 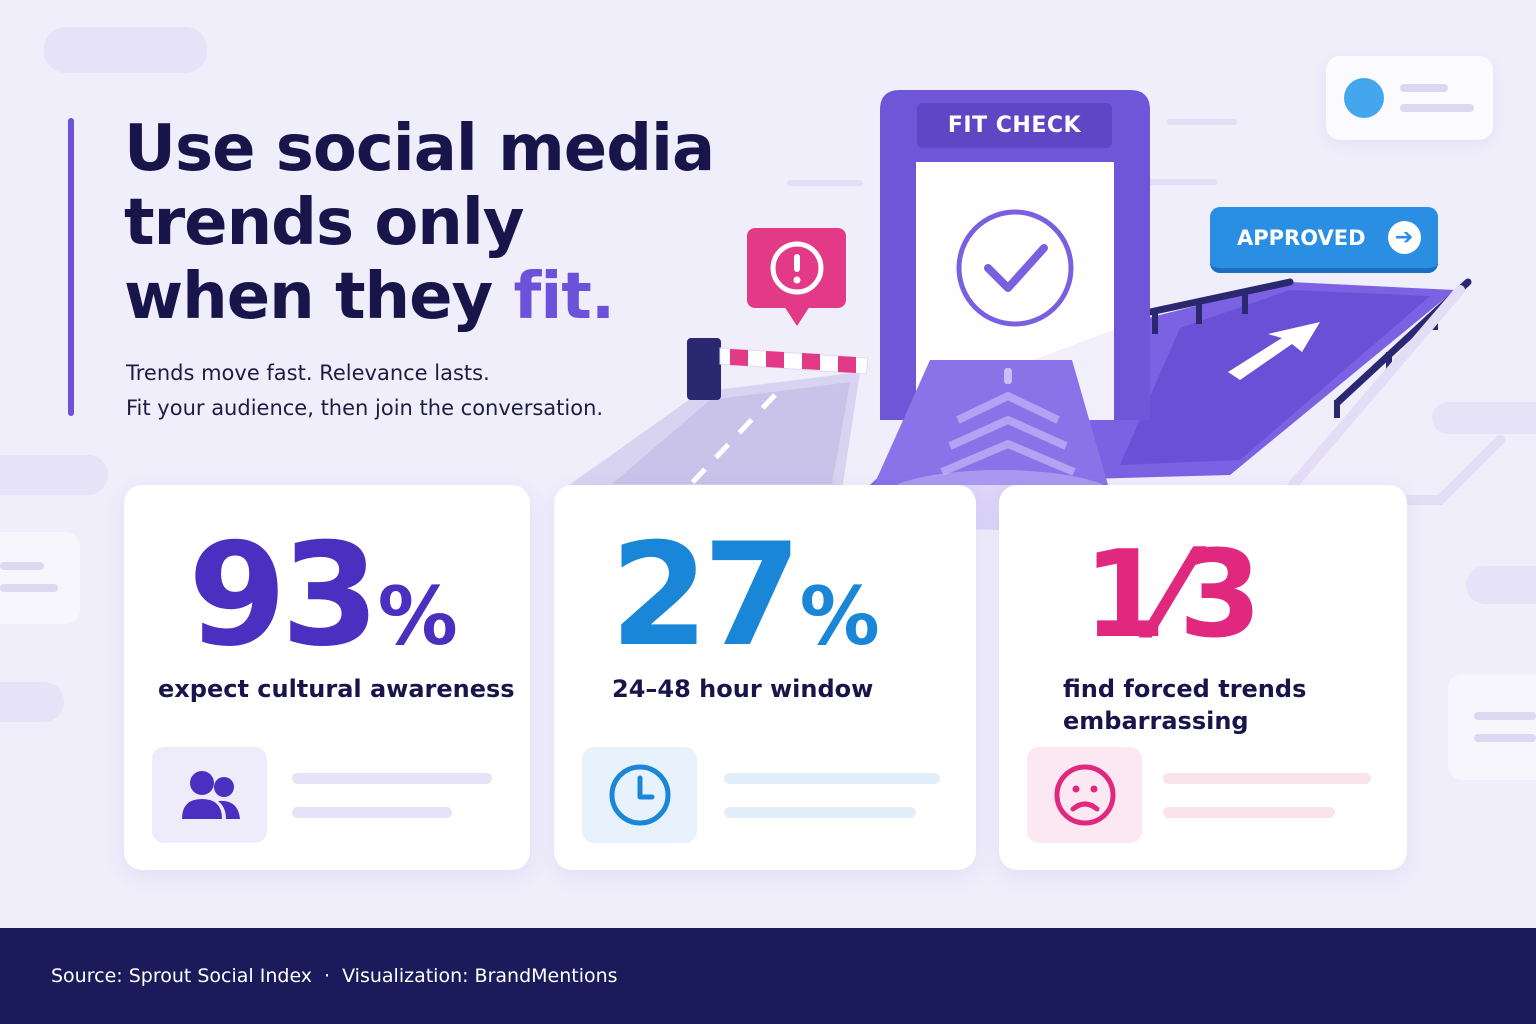 What do you see at coordinates (1184, 705) in the screenshot?
I see `stat-label: find forced trends embarrassing` at bounding box center [1184, 705].